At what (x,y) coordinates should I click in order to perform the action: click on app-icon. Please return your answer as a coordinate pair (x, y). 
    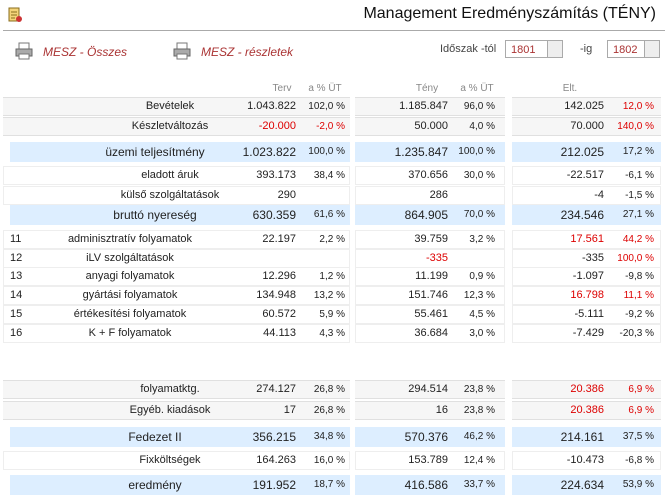
    Looking at the image, I should click on (15, 14).